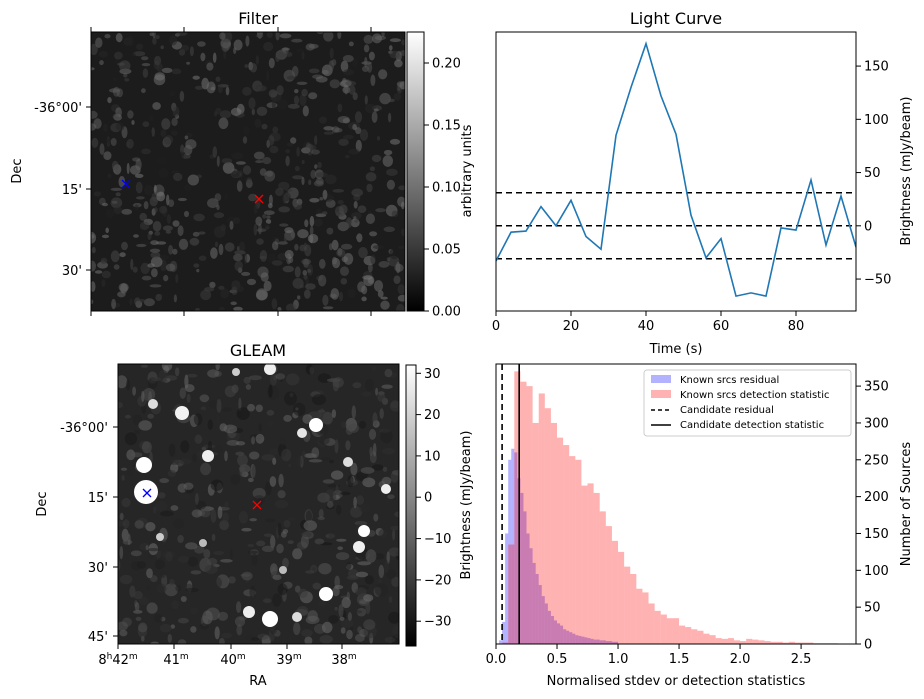 The height and width of the screenshot is (699, 924). Describe the element at coordinates (446, 250) in the screenshot. I see `colorbar-tick-label: 0.05` at that location.